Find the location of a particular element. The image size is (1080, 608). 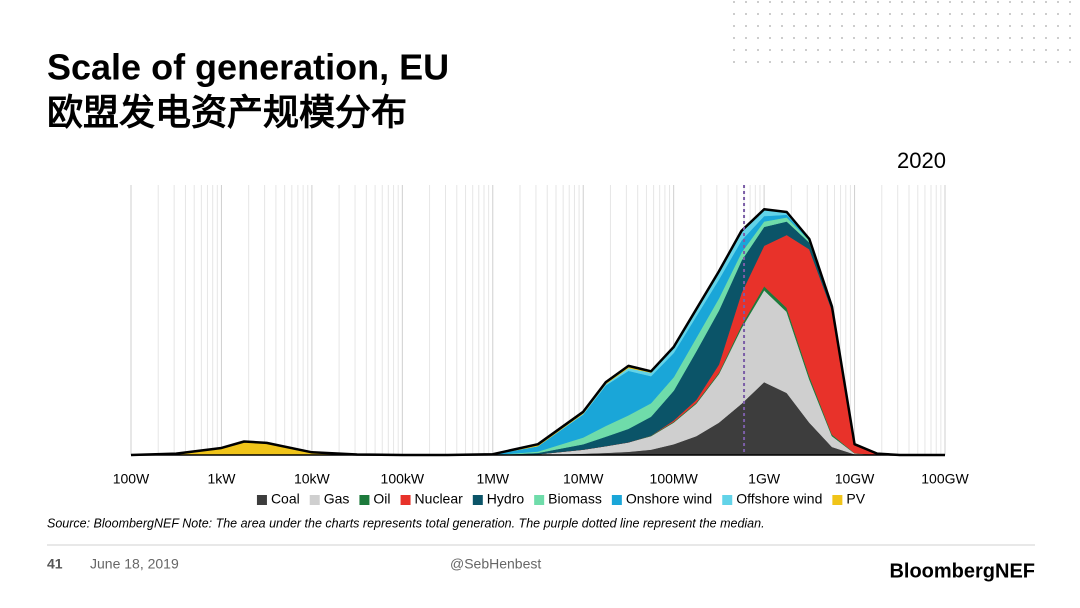

dot-pattern is located at coordinates (904, 33).